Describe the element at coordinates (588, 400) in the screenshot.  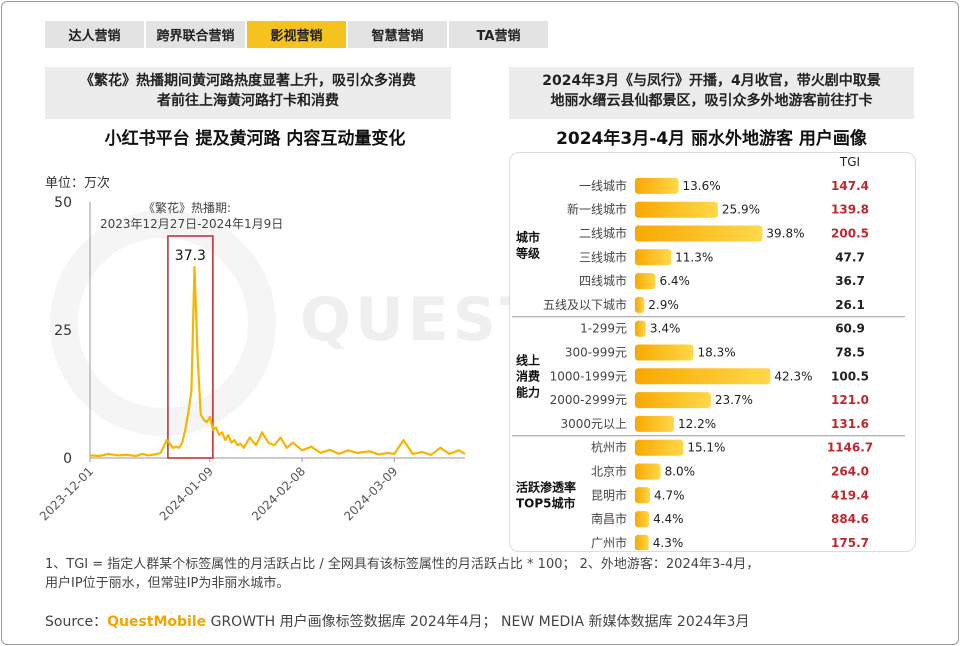
I see `category-label: 2000-2999元` at that location.